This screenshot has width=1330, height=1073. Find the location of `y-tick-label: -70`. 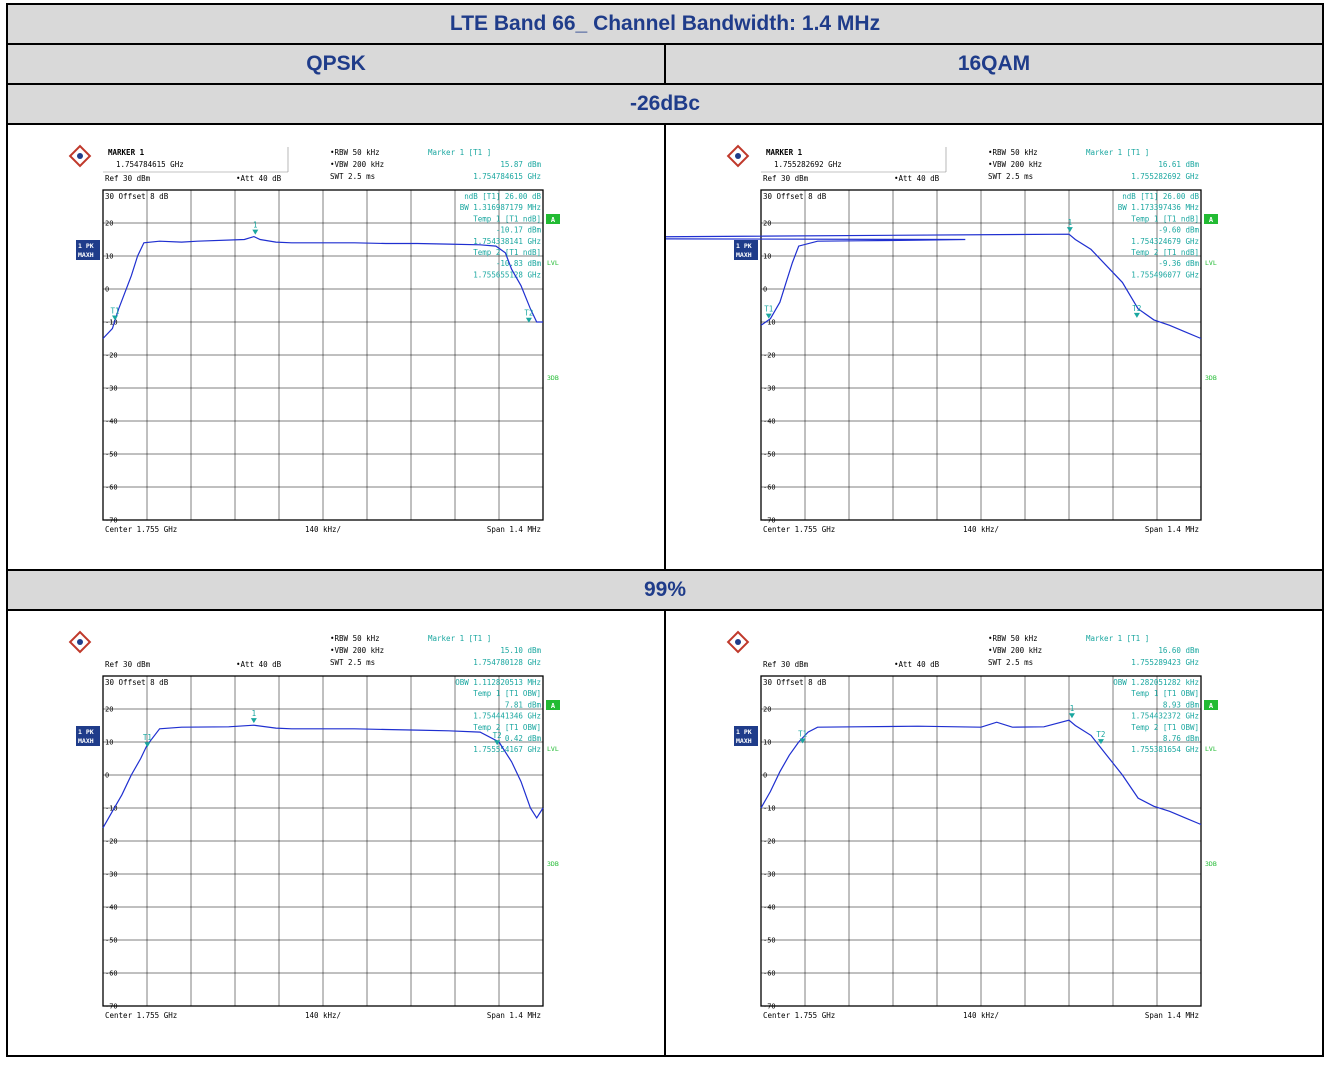

y-tick-label: -70 is located at coordinates (769, 1007).